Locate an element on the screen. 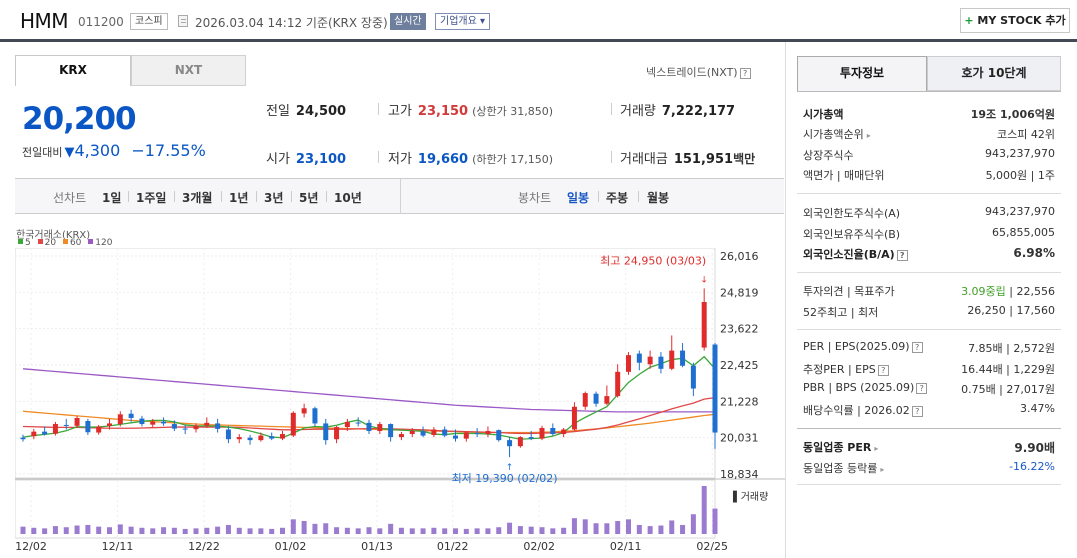 Image resolution: width=1077 pixels, height=558 pixels. x-tick-label: 01/02 is located at coordinates (291, 546).